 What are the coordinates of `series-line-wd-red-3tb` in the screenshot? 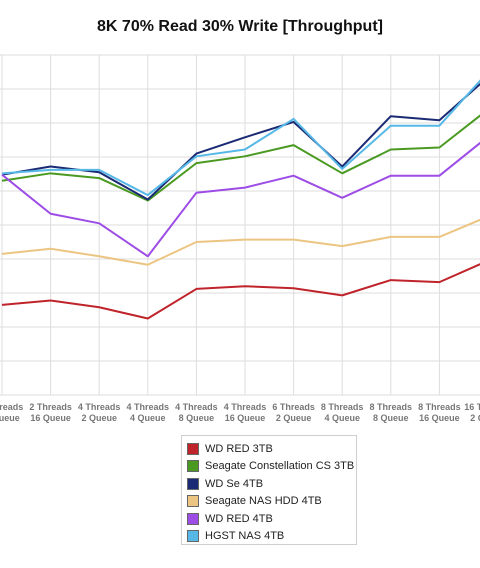 It's located at (240, 291).